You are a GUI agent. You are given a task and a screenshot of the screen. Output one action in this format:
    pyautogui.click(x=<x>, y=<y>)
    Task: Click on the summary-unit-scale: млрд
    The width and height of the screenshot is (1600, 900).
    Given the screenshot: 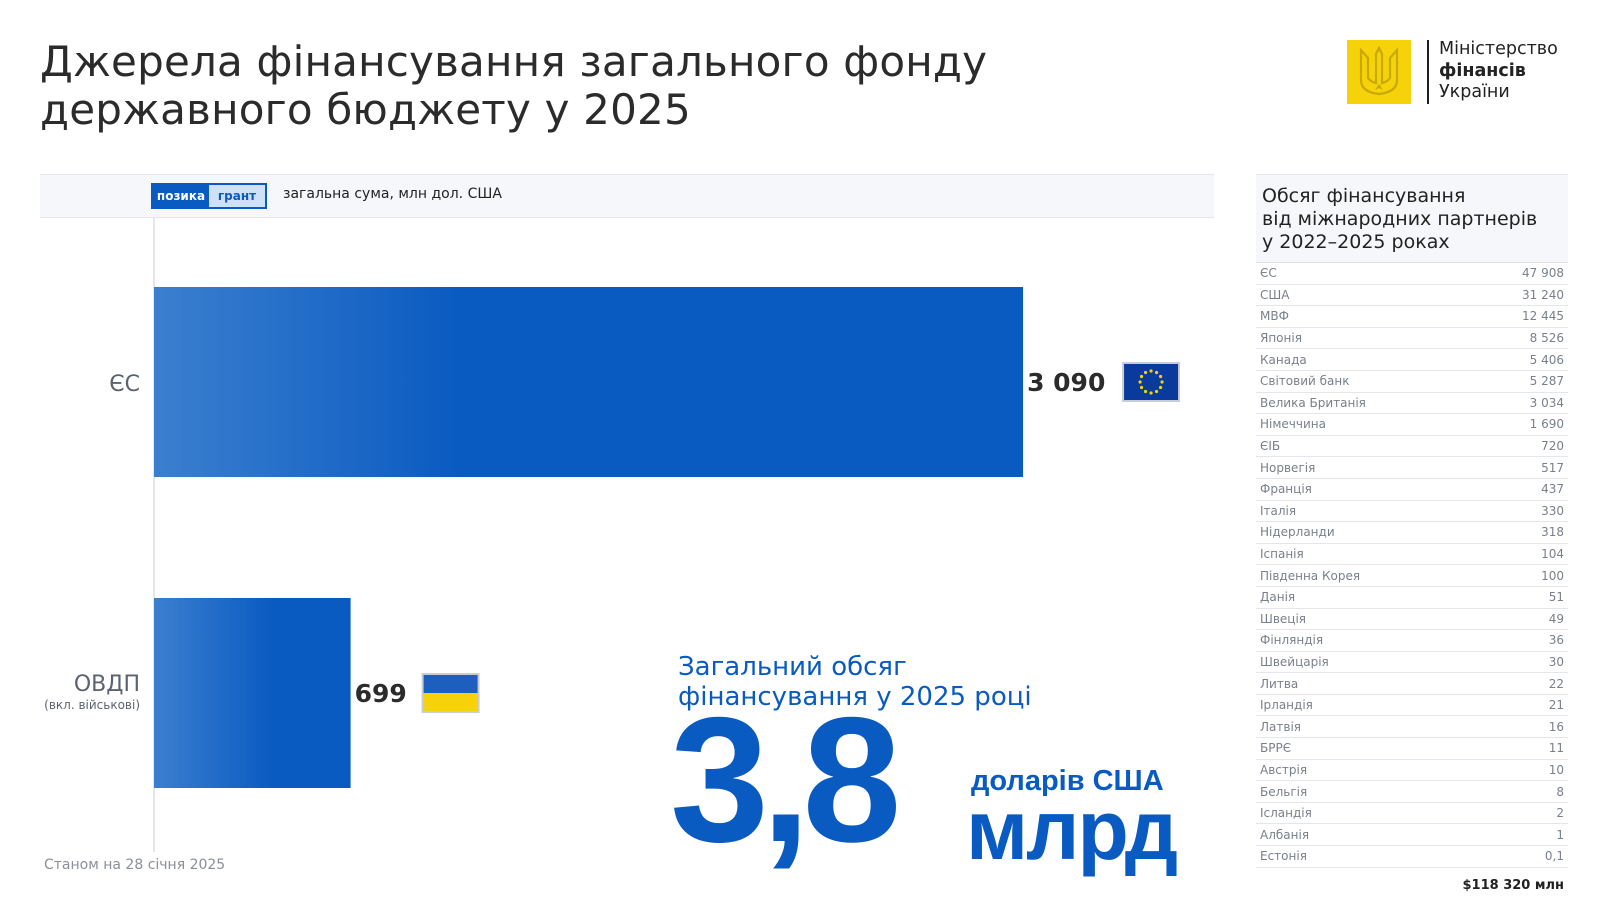 What is the action you would take?
    pyautogui.click(x=1072, y=830)
    